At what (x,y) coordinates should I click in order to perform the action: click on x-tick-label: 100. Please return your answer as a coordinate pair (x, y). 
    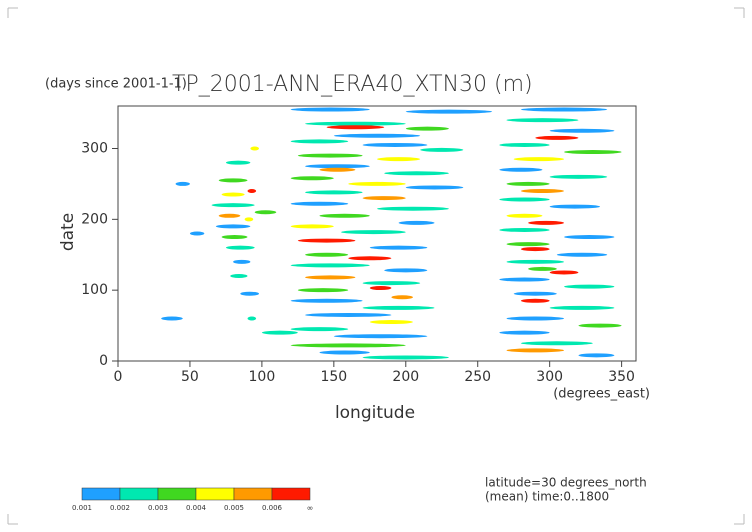
    Looking at the image, I should click on (262, 377).